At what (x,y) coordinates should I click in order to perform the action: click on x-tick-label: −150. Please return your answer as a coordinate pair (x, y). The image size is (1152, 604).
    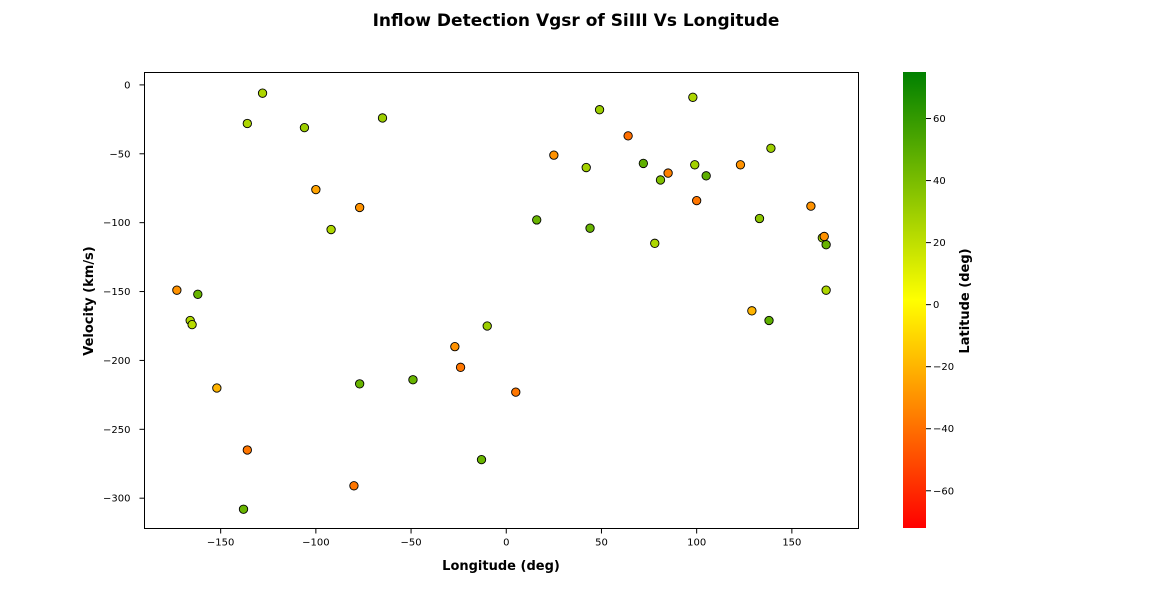
    Looking at the image, I should click on (220, 543).